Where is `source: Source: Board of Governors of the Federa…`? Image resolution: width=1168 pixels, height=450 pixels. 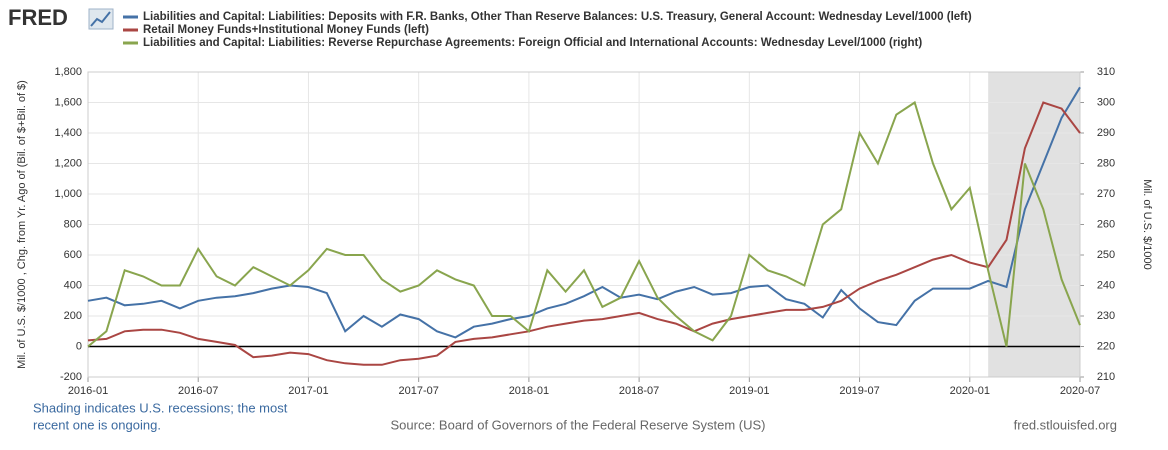 source: Source: Board of Governors of the Federa… is located at coordinates (578, 424).